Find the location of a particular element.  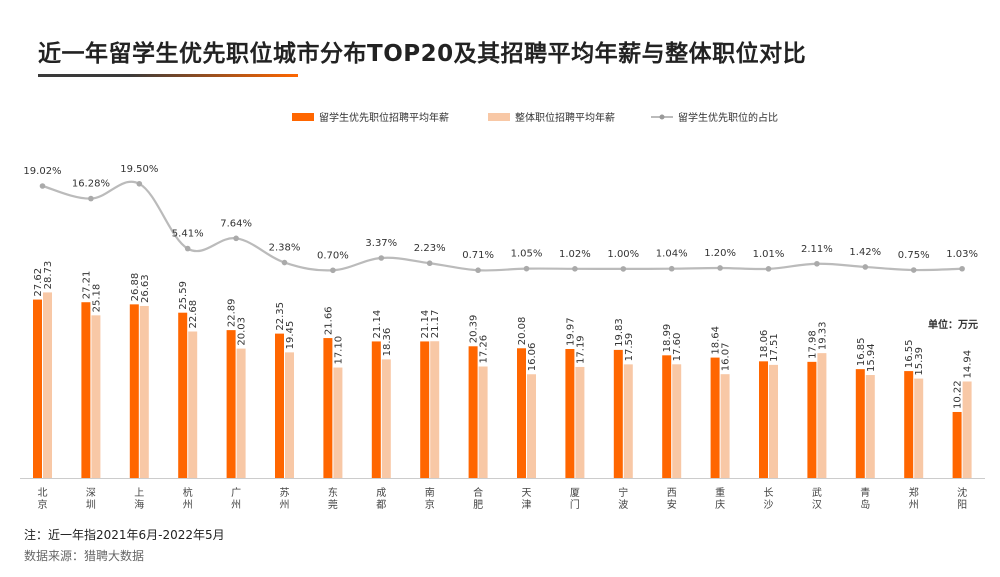

bar-label-series2: 17.51 is located at coordinates (774, 347).